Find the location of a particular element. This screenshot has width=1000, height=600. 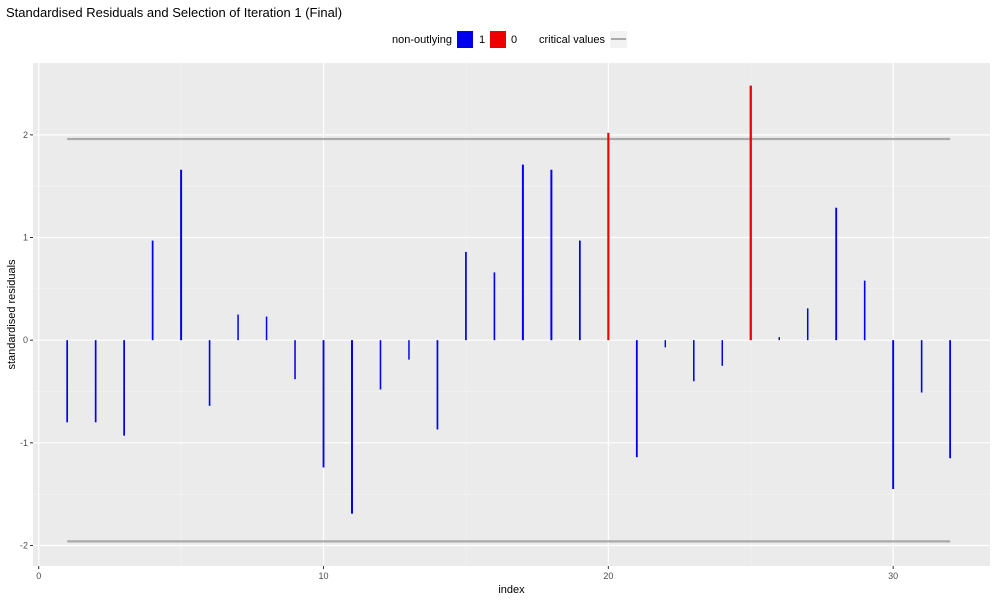

y-tick-label: -1 is located at coordinates (24, 443).